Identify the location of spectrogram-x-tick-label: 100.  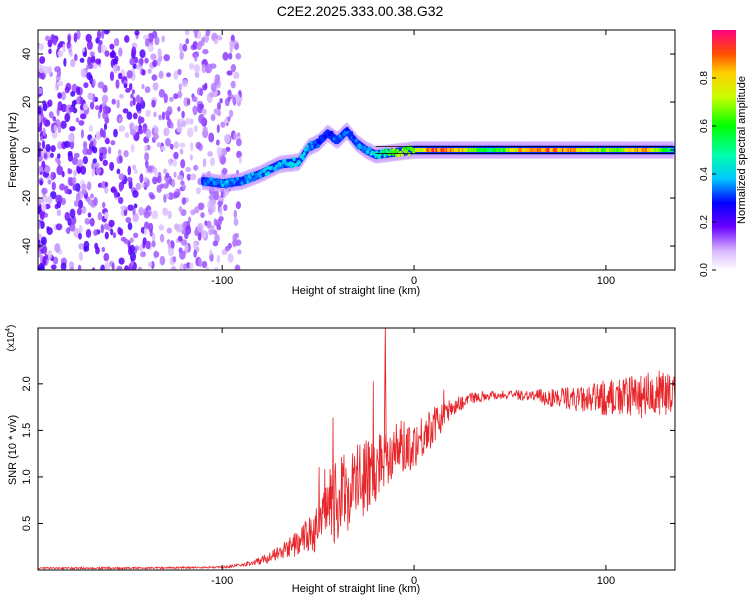
(606, 281).